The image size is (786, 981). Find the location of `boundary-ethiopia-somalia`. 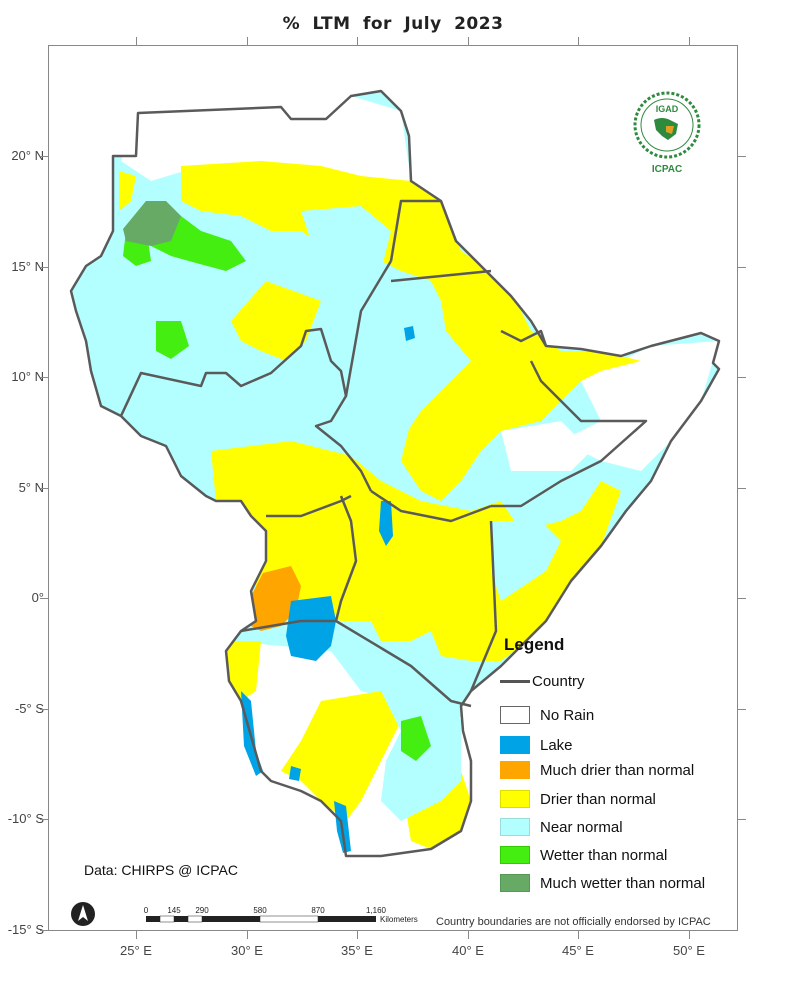

boundary-ethiopia-somalia is located at coordinates (569, 434).